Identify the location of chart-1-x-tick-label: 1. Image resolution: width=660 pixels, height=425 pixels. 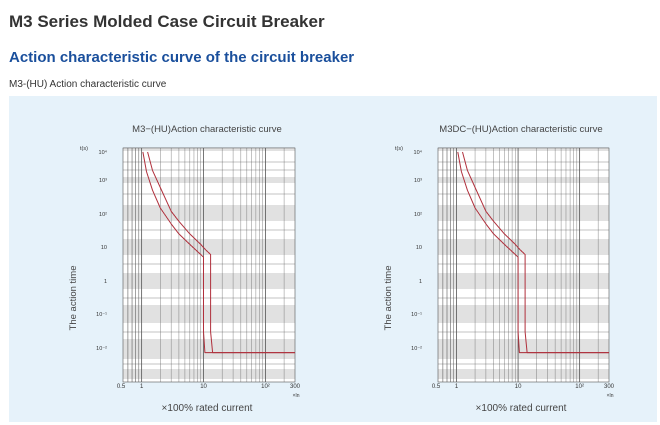
(142, 387).